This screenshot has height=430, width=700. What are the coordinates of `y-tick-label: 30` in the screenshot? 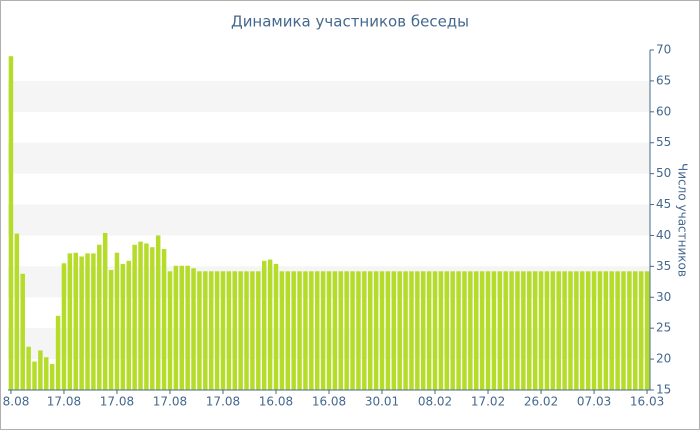 It's located at (663, 297).